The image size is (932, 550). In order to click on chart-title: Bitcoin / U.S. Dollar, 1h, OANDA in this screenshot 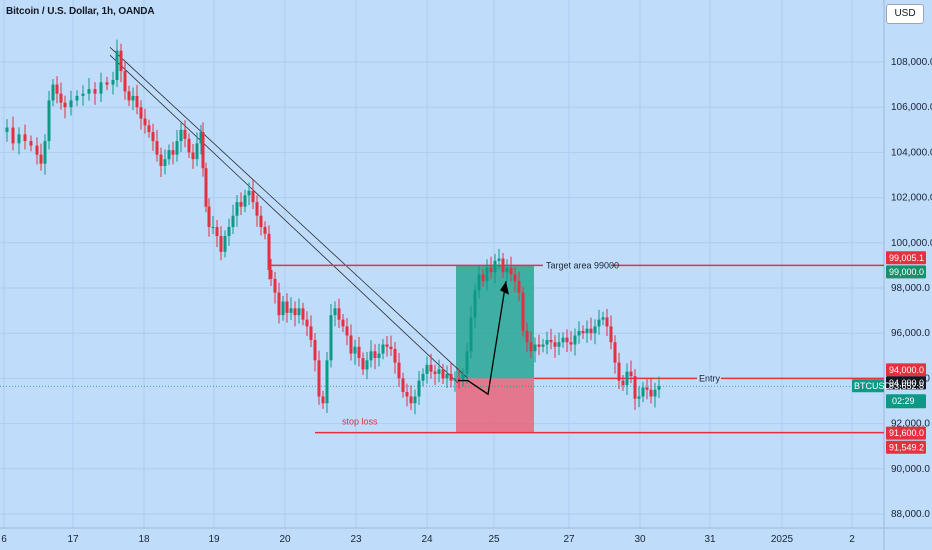, I will do `click(80, 11)`.